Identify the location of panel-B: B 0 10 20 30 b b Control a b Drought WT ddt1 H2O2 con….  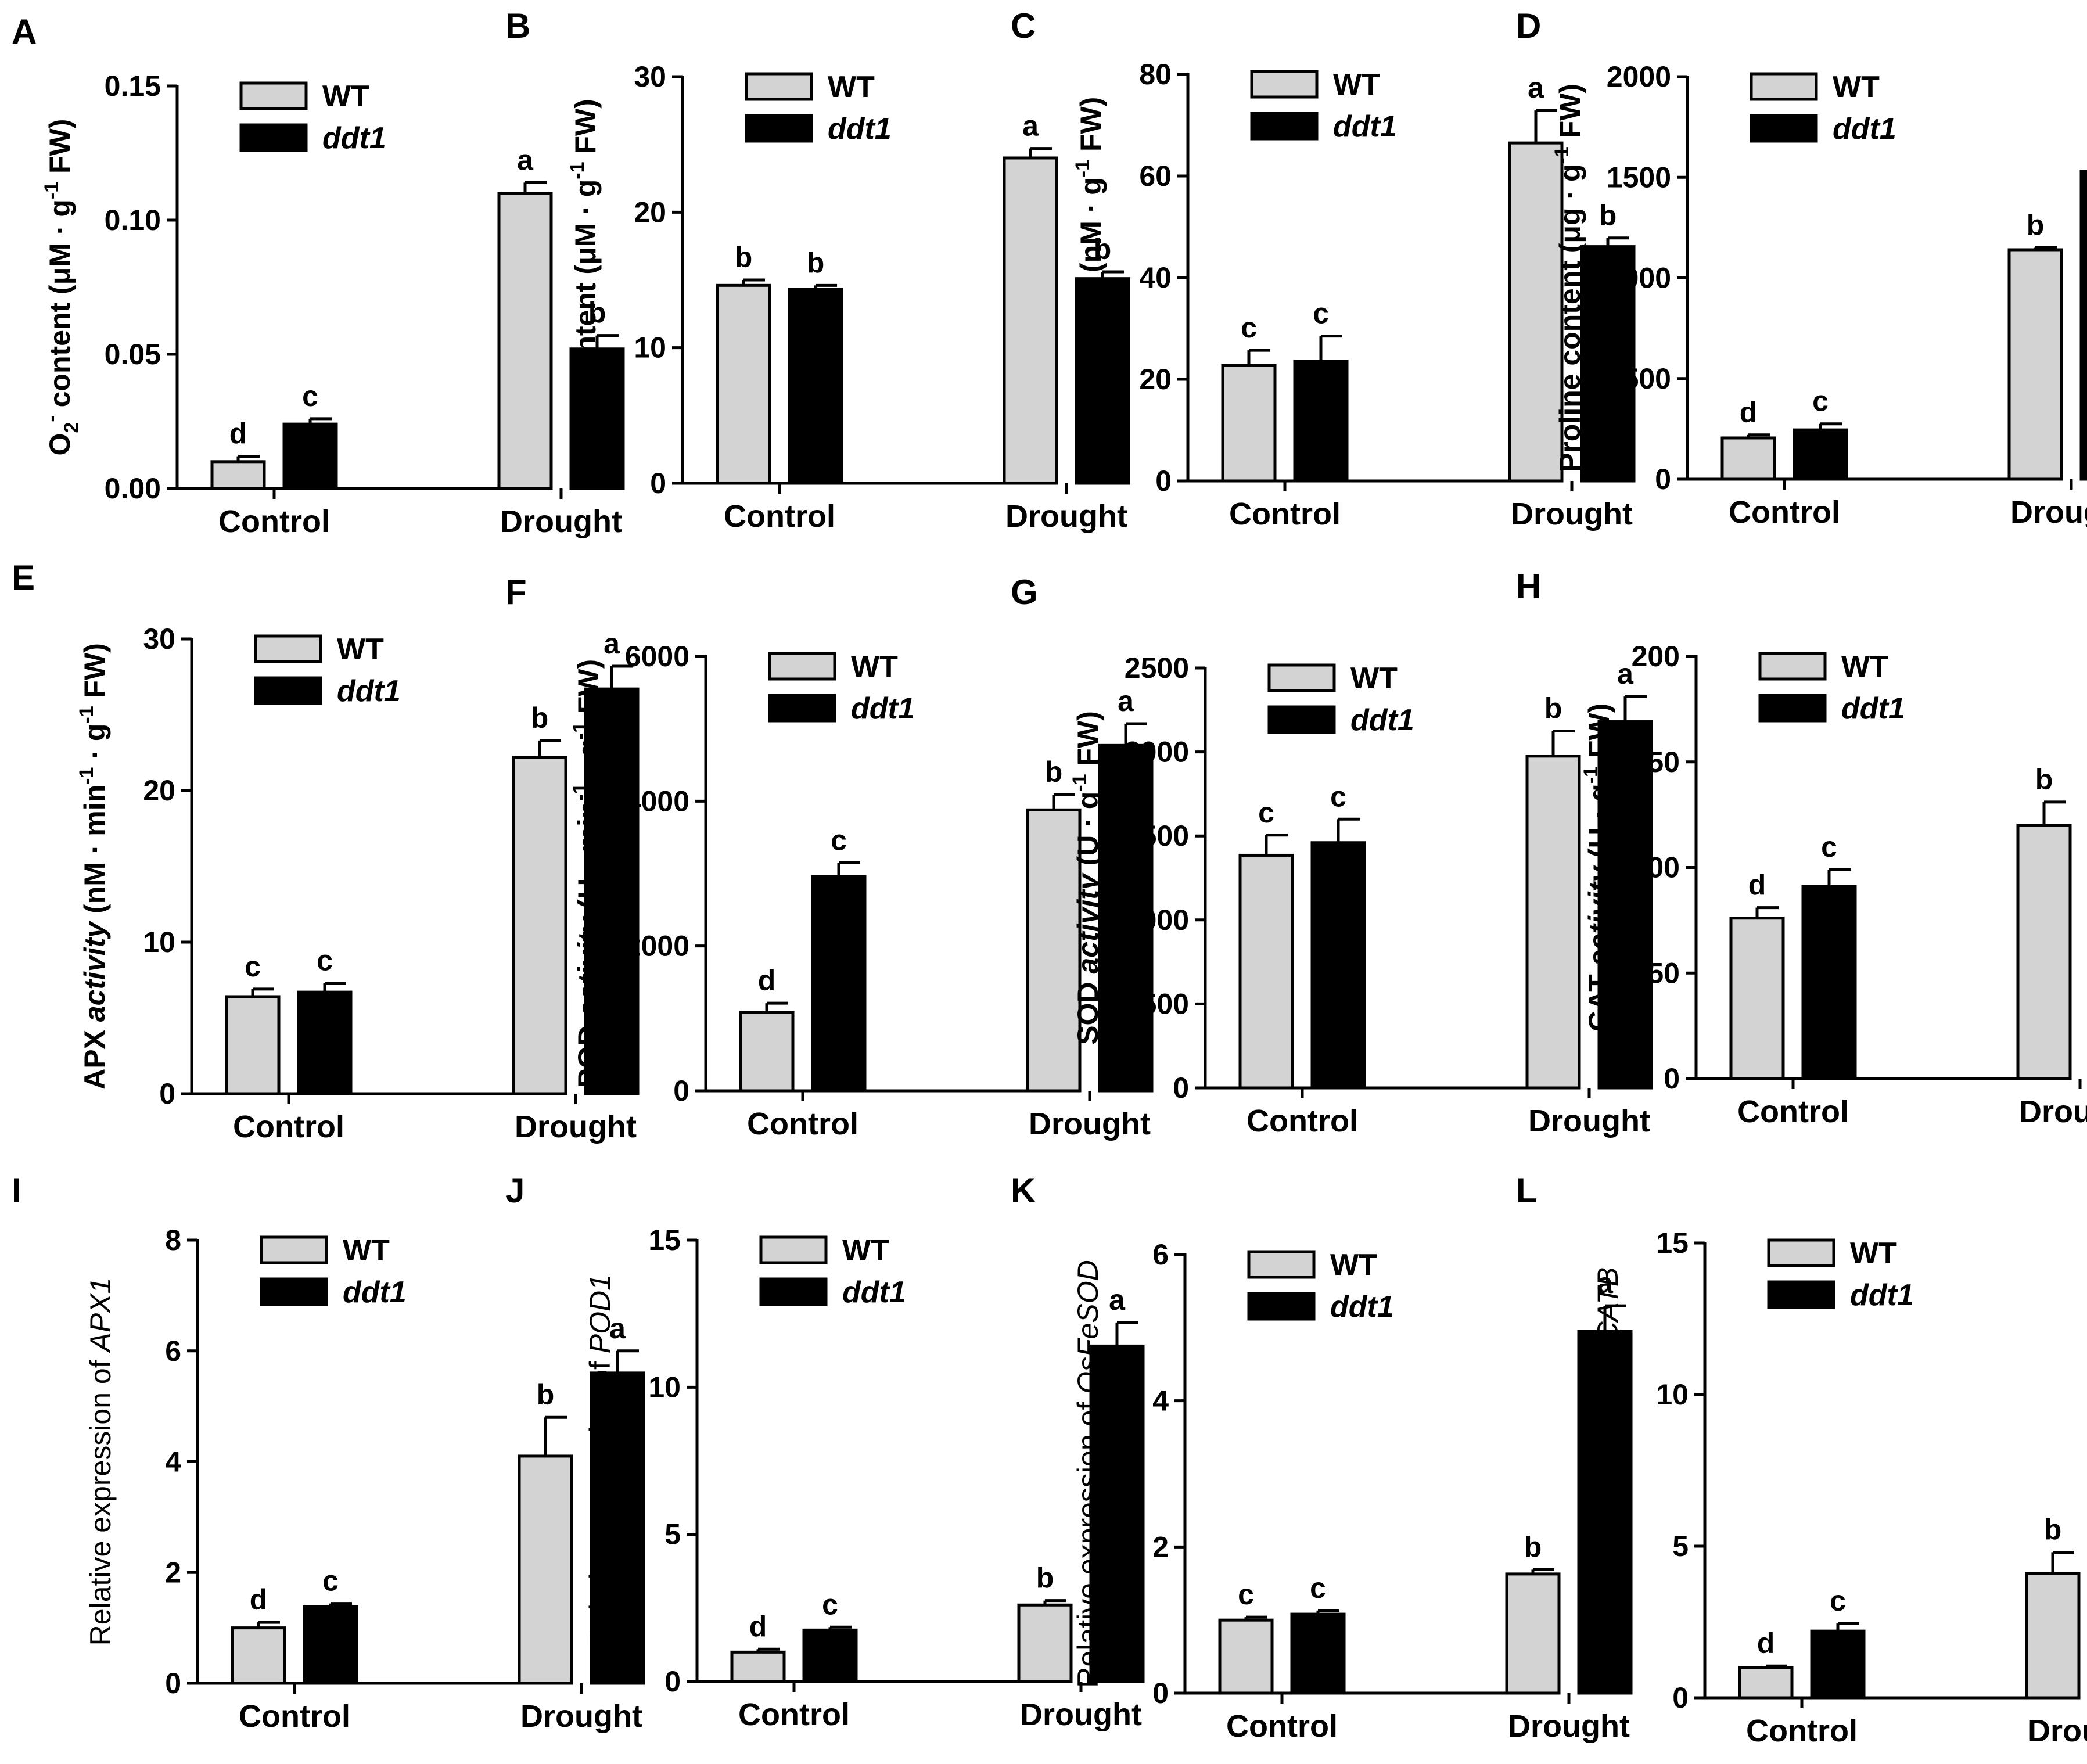
(817, 270).